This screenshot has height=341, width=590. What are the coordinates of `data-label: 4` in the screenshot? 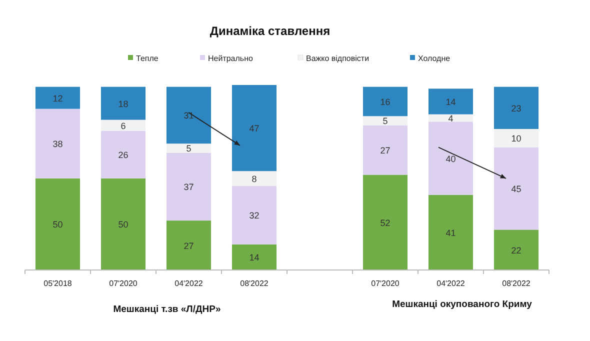 It's located at (451, 118).